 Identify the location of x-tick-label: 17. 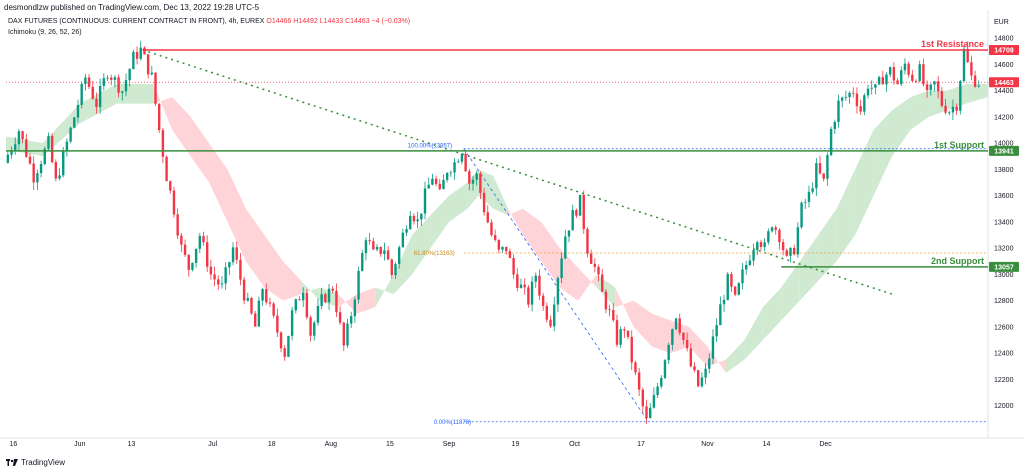
(641, 444).